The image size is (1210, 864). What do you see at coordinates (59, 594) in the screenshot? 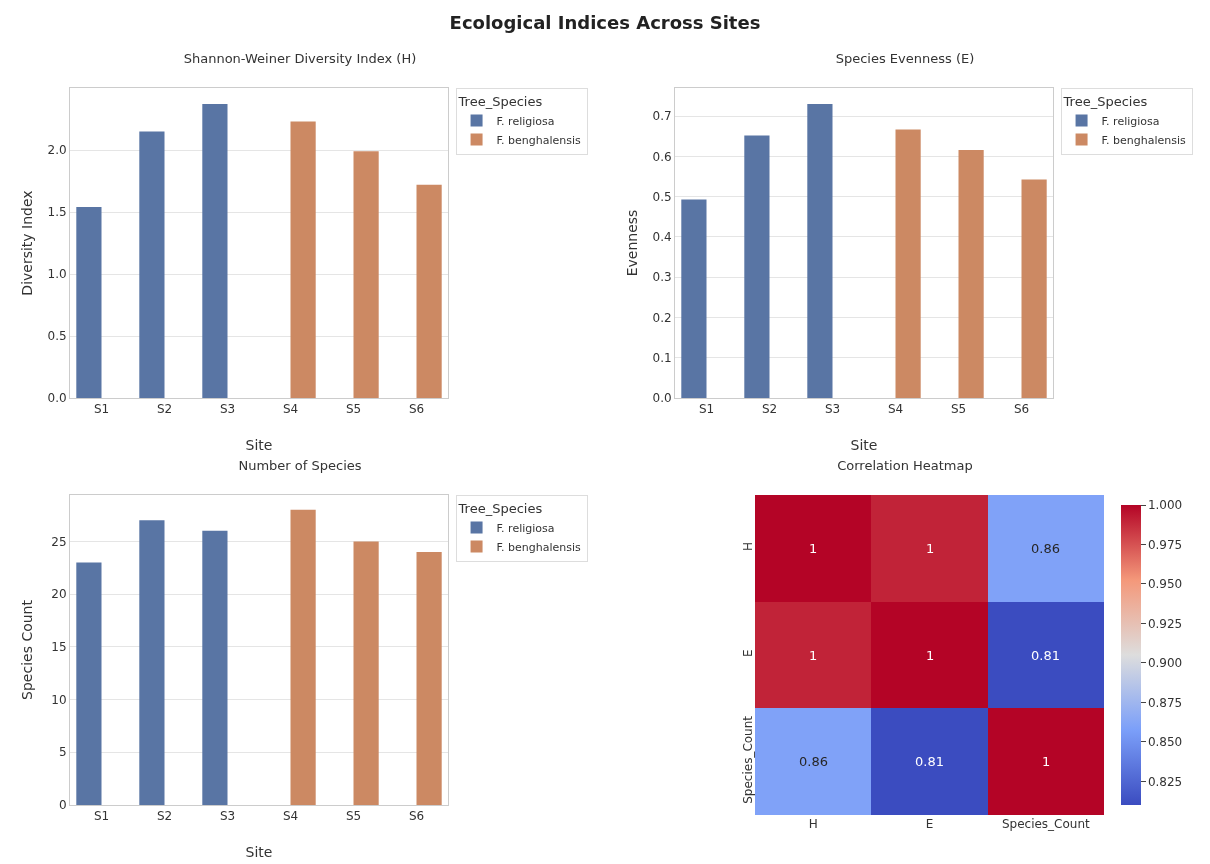
I see `y-tick-label: 20` at bounding box center [59, 594].